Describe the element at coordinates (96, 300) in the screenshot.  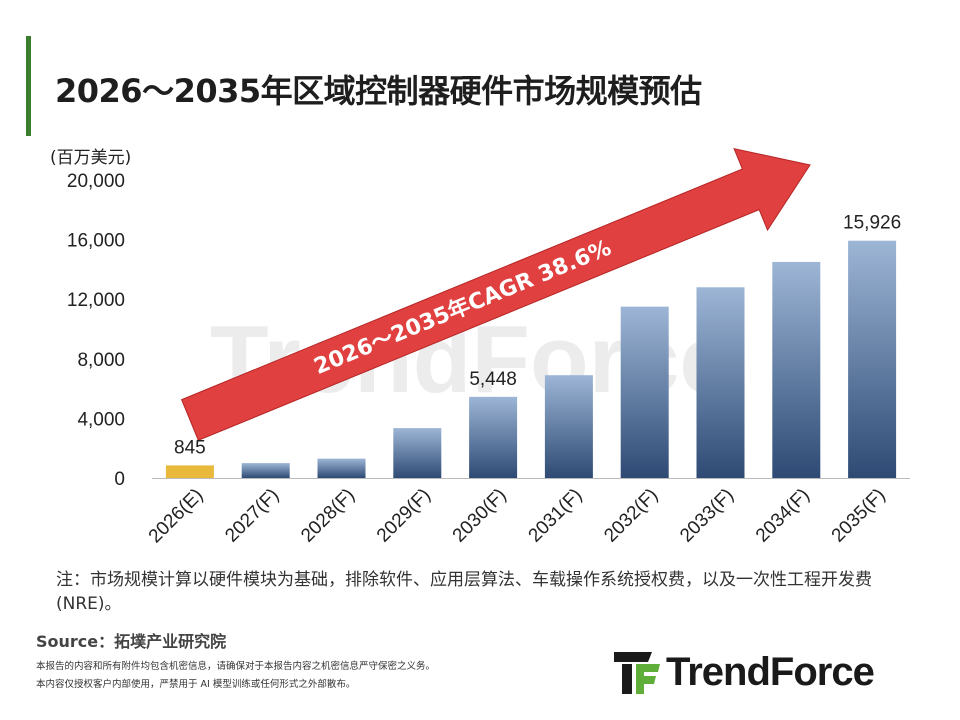
I see `y-tick-label: 12,000` at that location.